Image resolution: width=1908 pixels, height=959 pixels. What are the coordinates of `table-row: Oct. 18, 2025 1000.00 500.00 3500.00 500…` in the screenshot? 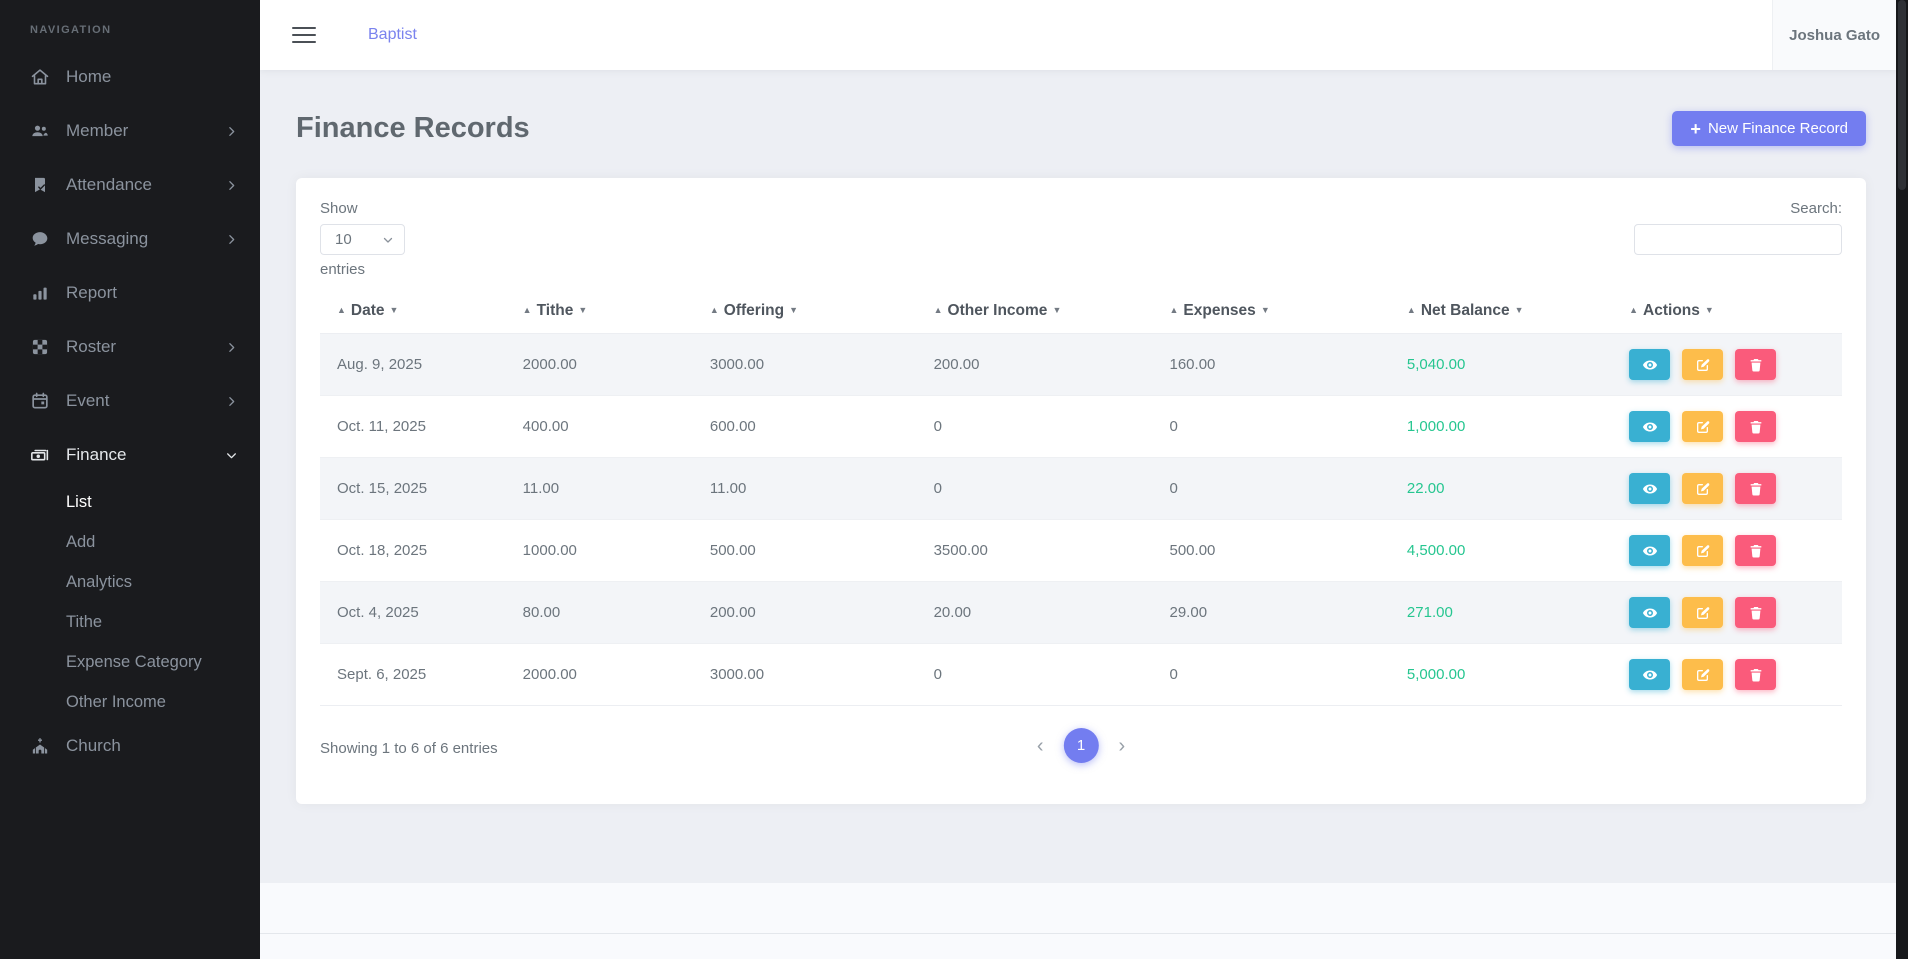 It's located at (1081, 550).